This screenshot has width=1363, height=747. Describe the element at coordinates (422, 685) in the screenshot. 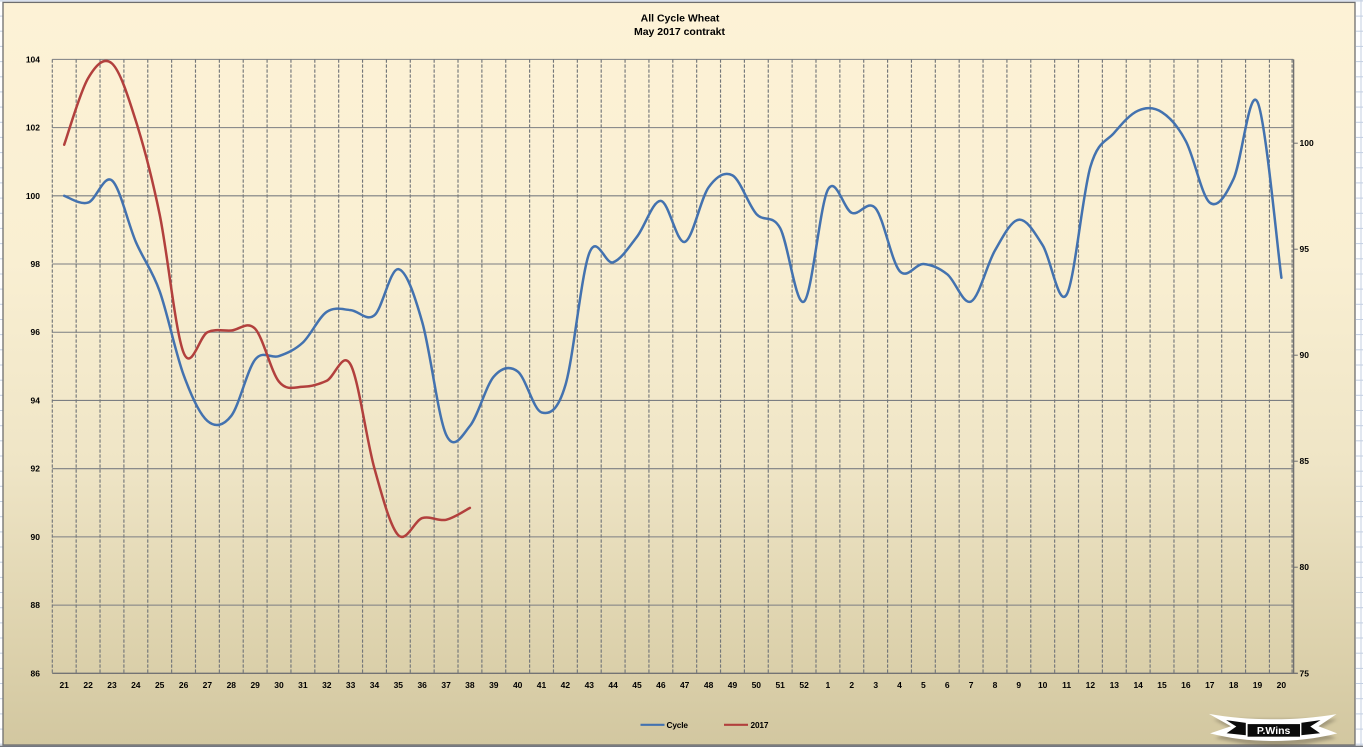

I see `svg-text: 36` at that location.